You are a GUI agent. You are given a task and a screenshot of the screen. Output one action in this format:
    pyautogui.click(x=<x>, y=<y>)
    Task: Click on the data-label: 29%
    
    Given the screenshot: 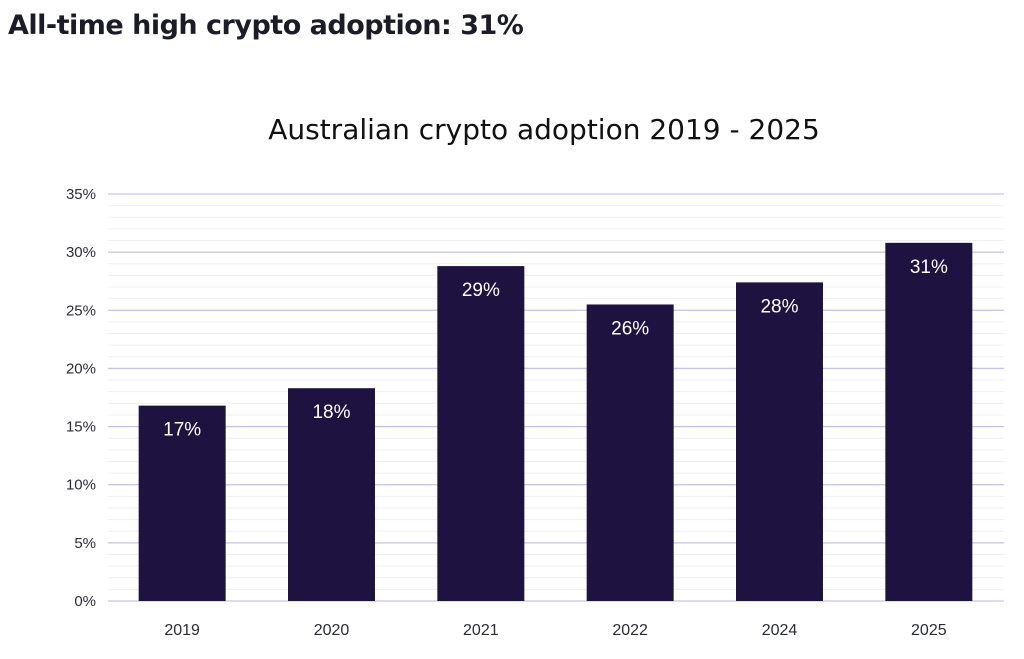 What is the action you would take?
    pyautogui.click(x=481, y=290)
    